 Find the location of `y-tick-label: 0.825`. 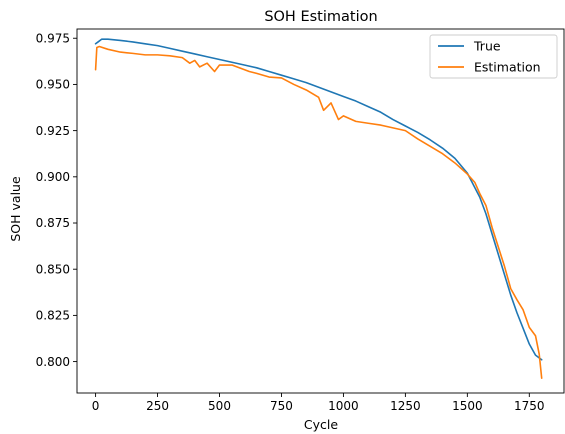

y-tick-label: 0.825 is located at coordinates (53, 316).